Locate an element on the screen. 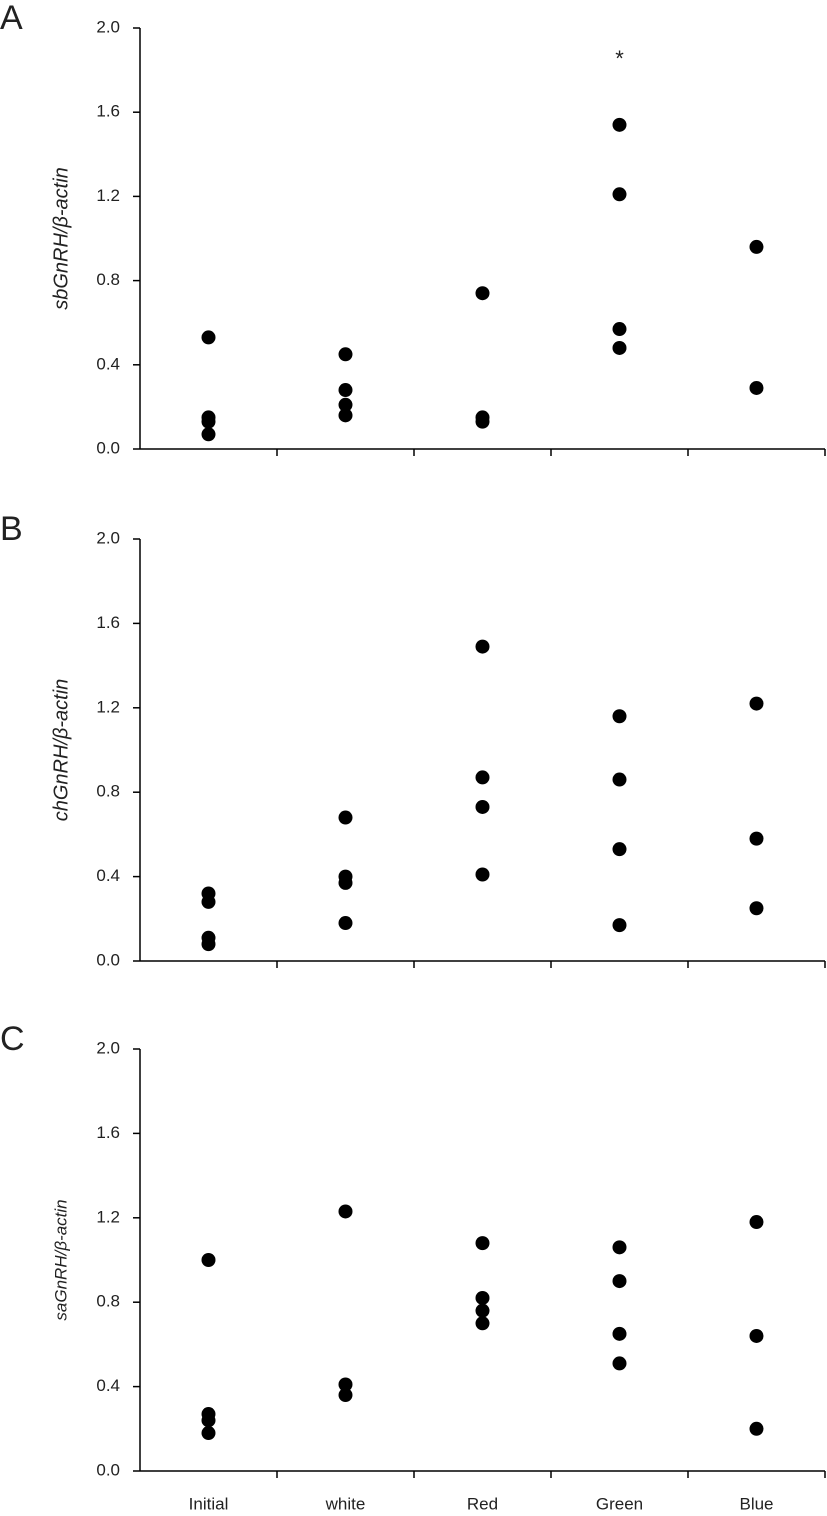  x-tick-label: white is located at coordinates (345, 1503).